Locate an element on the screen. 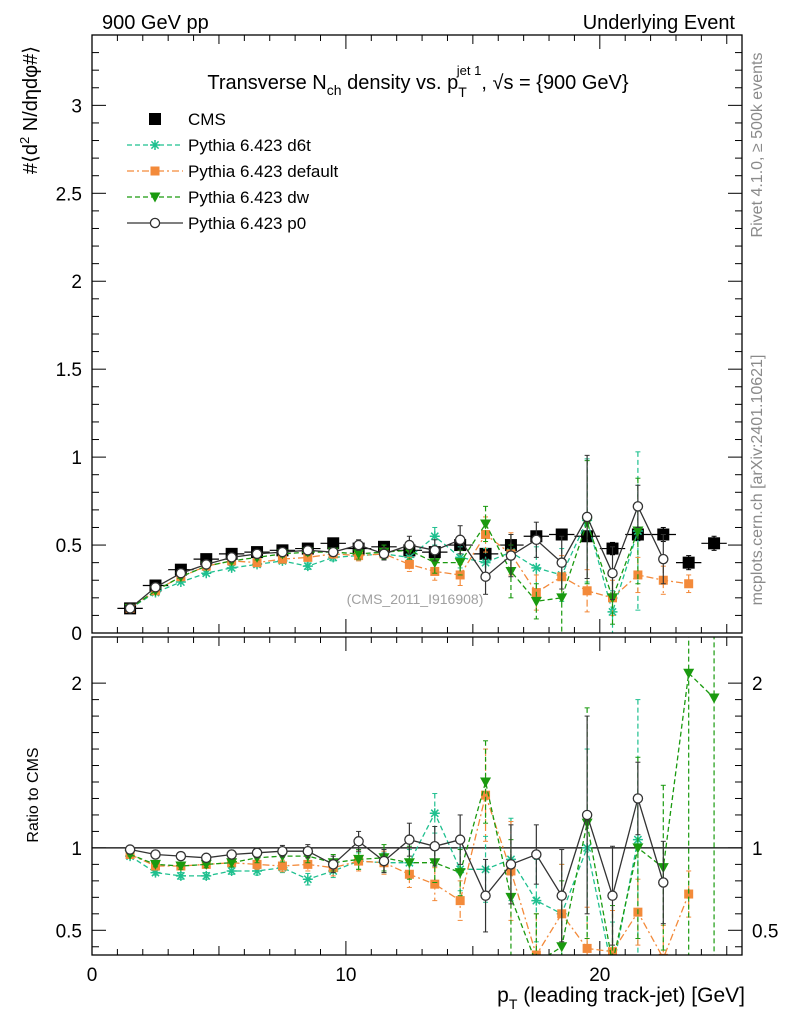  legend-item-dw: Pythia 6.423 dw is located at coordinates (218, 197).